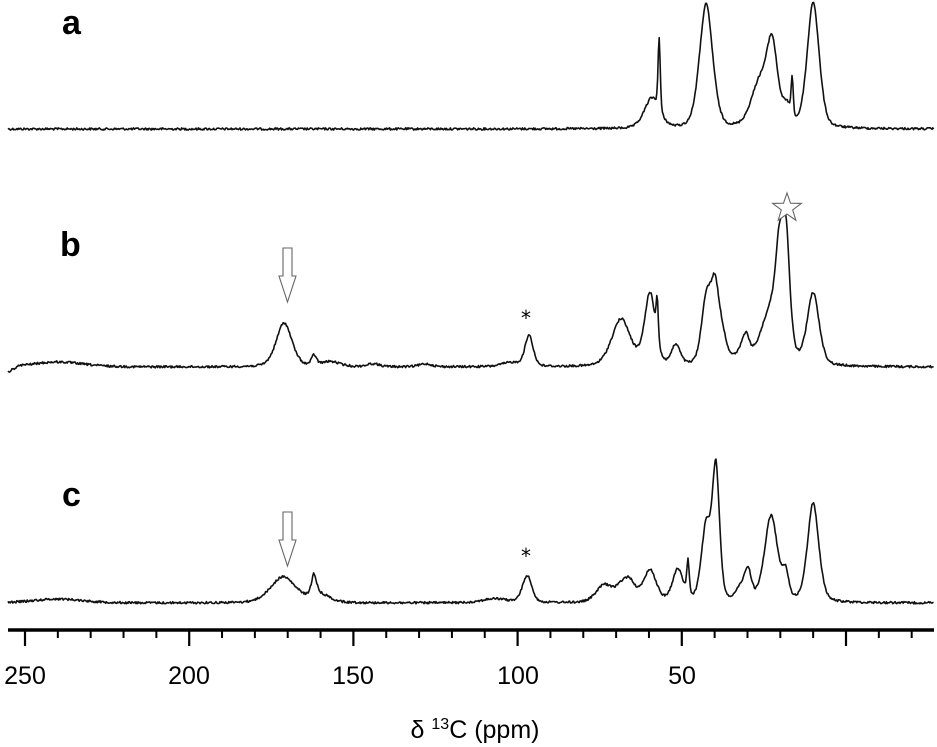 This screenshot has width=937, height=747. Describe the element at coordinates (440, 724) in the screenshot. I see `x-axis-title-sup: 13` at that location.